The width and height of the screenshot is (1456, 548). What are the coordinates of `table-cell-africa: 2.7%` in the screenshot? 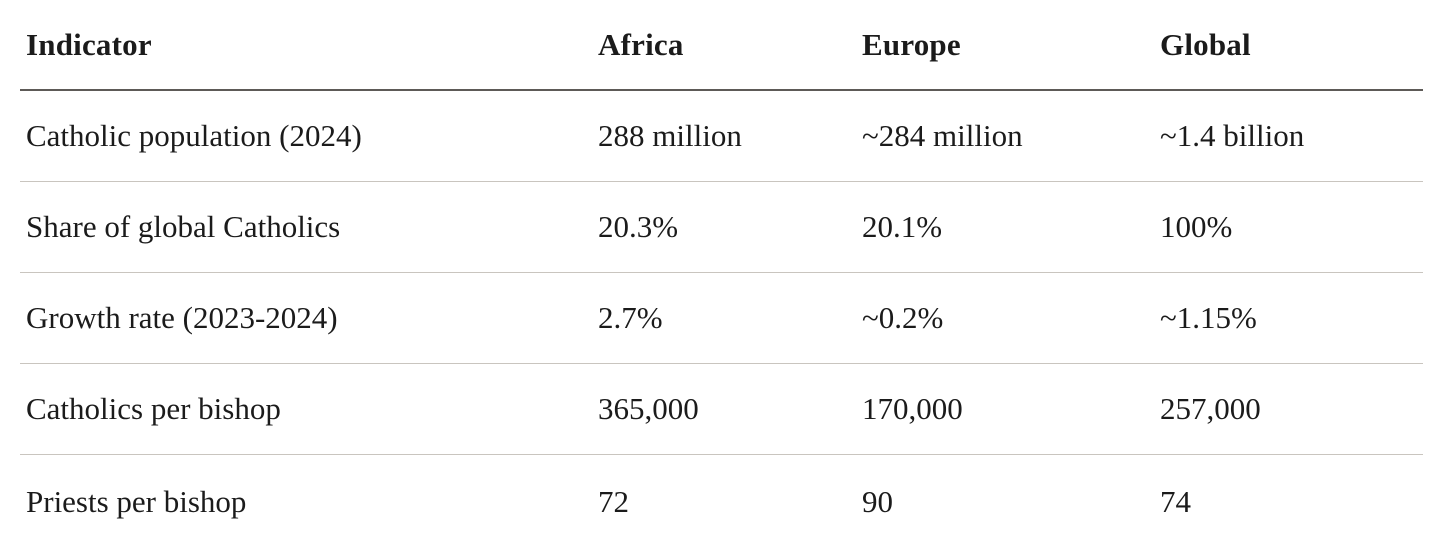 It's located at (630, 318).